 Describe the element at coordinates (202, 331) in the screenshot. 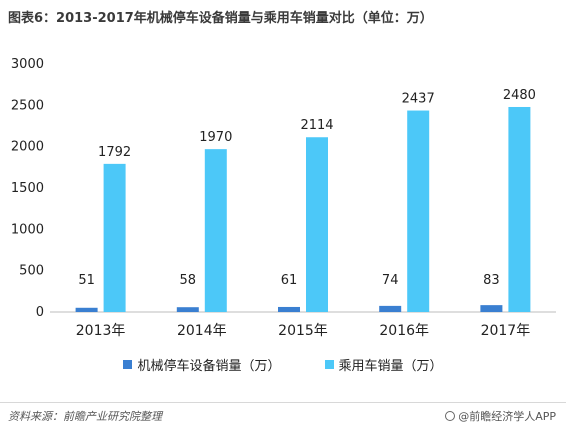

I see `x-tick-label: 2014年` at that location.